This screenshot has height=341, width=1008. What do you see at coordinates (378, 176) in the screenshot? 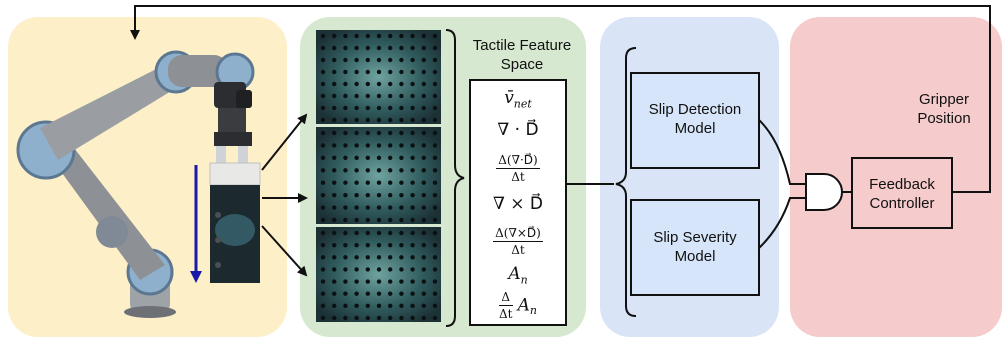
I see `tactile-image-strip` at bounding box center [378, 176].